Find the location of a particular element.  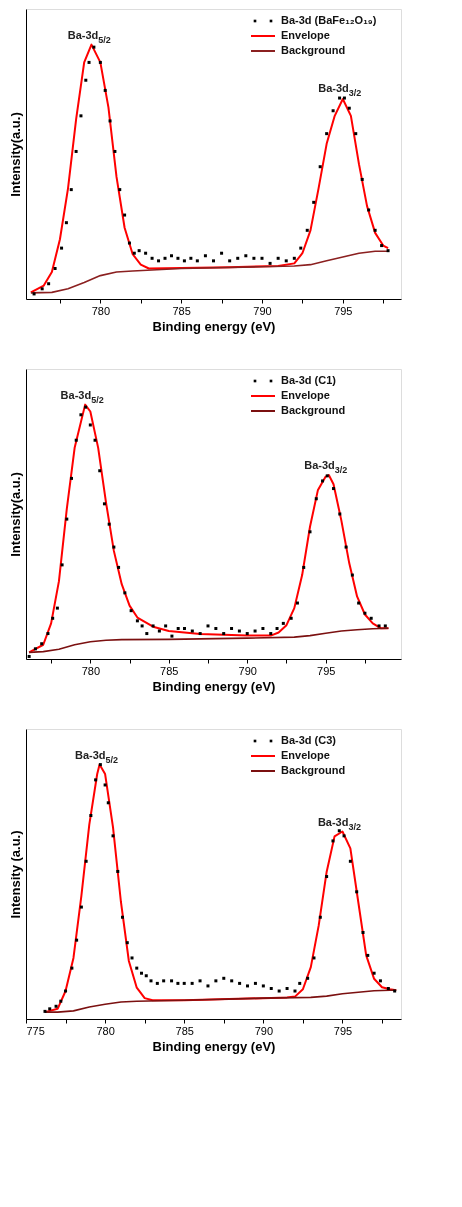

x-tick-label: 790 is located at coordinates (264, 1030).